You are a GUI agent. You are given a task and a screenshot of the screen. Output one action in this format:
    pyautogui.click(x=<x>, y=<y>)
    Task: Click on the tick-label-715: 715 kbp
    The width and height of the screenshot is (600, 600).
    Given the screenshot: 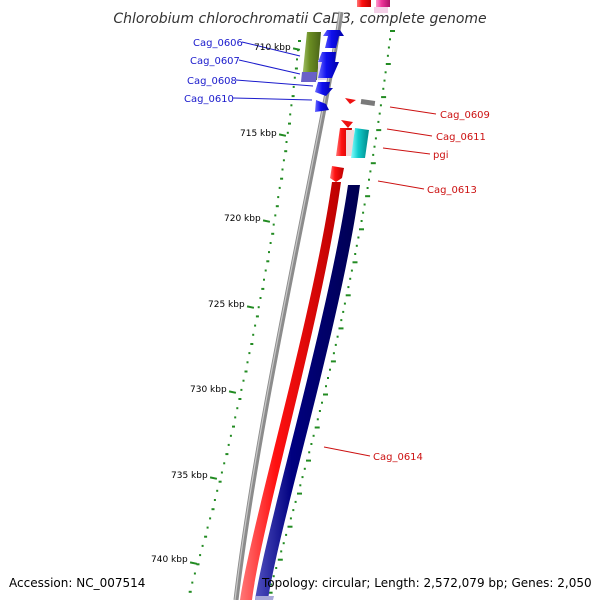 What is the action you would take?
    pyautogui.click(x=258, y=134)
    